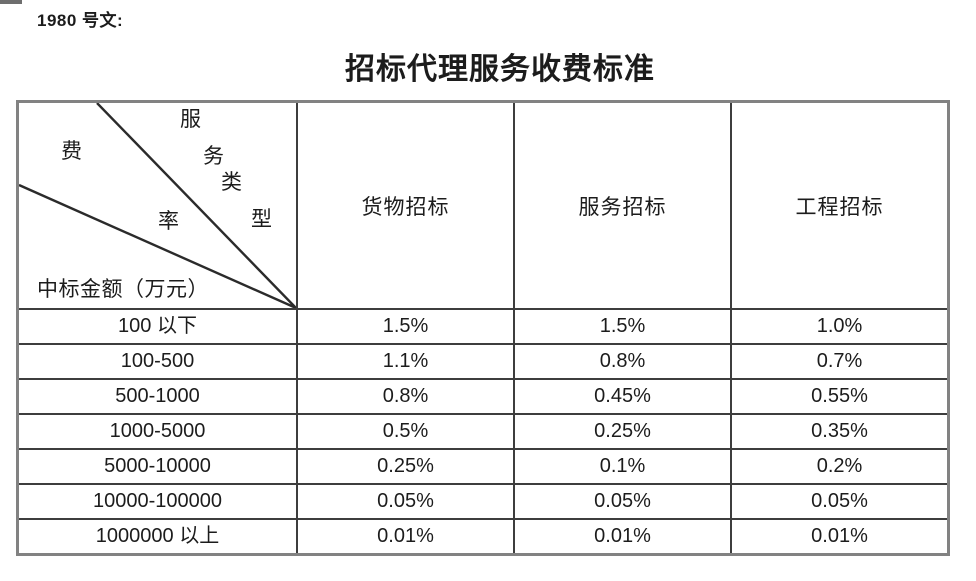 The image size is (976, 581). Describe the element at coordinates (838, 361) in the screenshot. I see `fee-value-cell: 0.7%` at that location.